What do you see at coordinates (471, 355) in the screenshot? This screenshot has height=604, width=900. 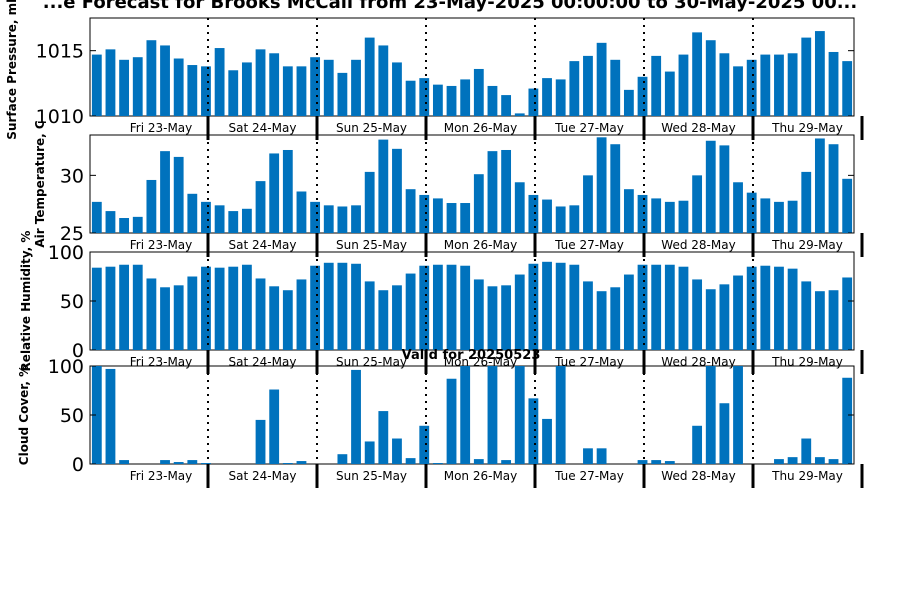 I see `valid-for-label: Valid for 20250523` at bounding box center [471, 355].